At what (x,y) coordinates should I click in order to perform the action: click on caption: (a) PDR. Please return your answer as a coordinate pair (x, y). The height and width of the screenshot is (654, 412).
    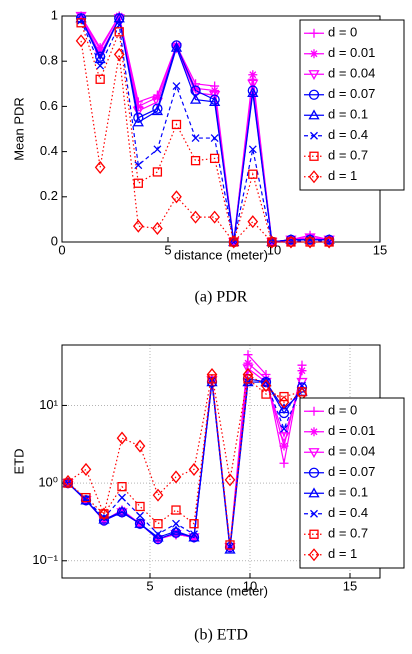
    Looking at the image, I should click on (221, 297).